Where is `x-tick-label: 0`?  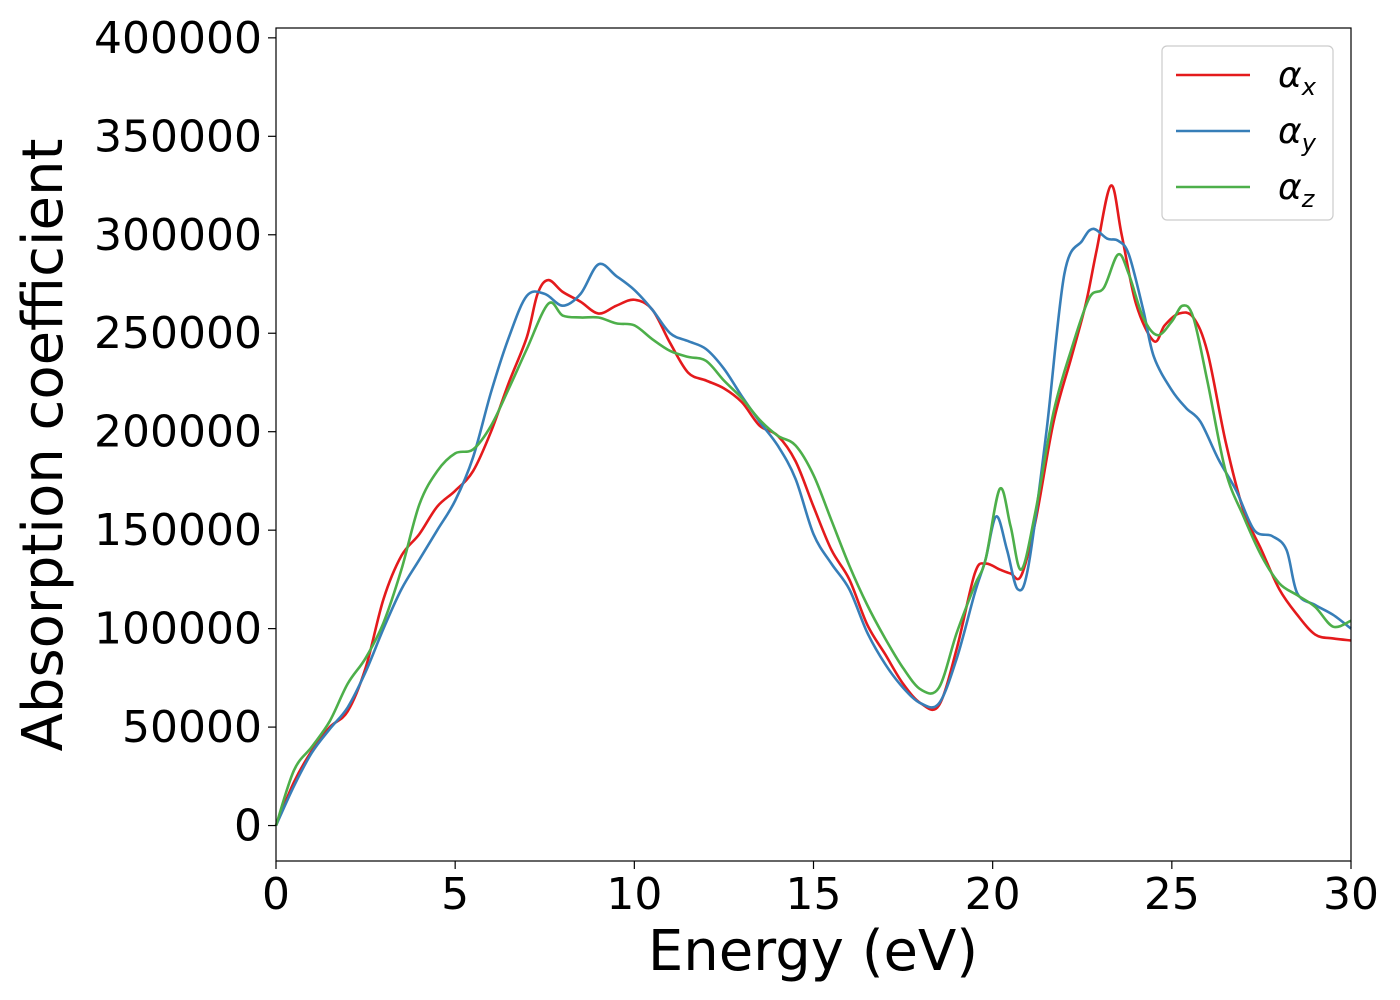 x-tick-label: 0 is located at coordinates (276, 894).